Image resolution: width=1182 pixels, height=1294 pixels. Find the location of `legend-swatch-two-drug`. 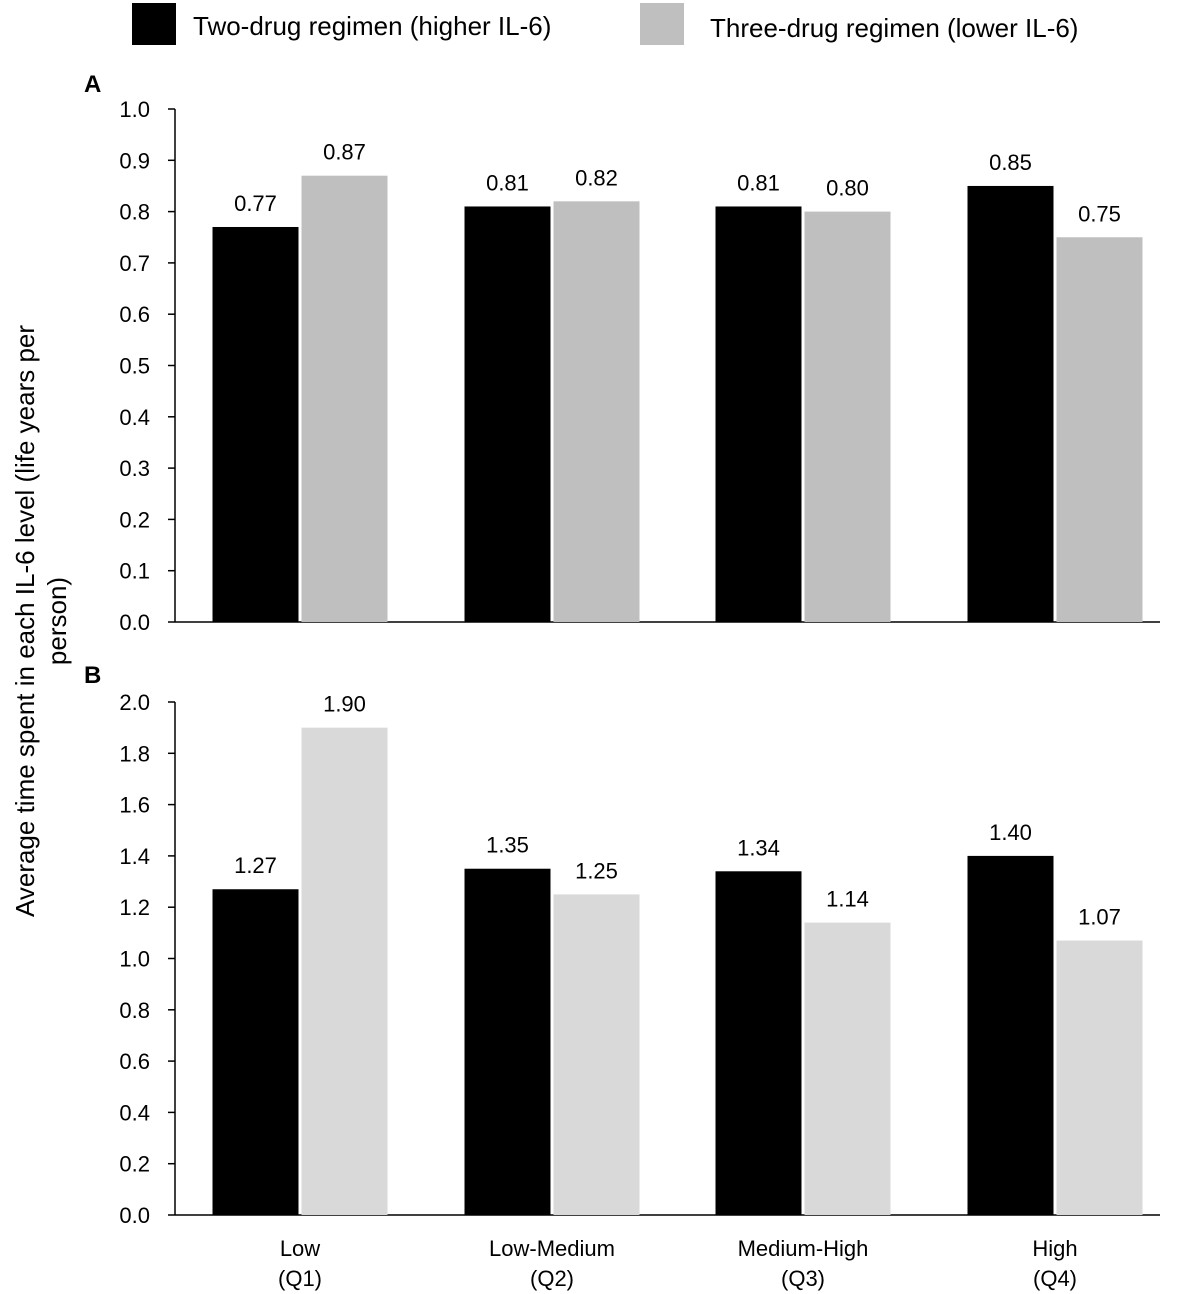

legend-swatch-two-drug is located at coordinates (154, 24).